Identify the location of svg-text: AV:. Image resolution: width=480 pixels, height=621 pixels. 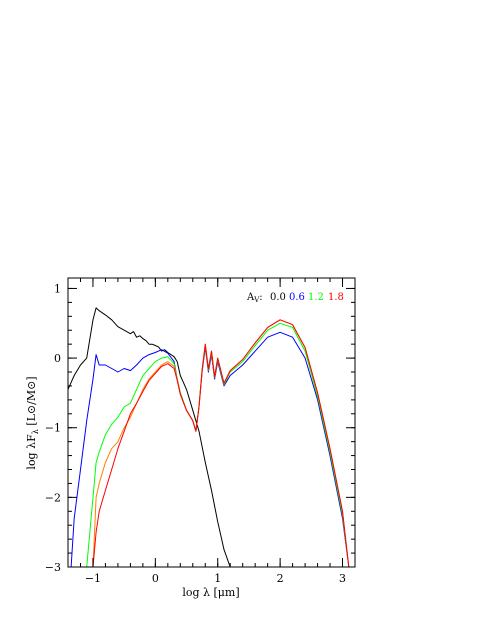
(254, 298).